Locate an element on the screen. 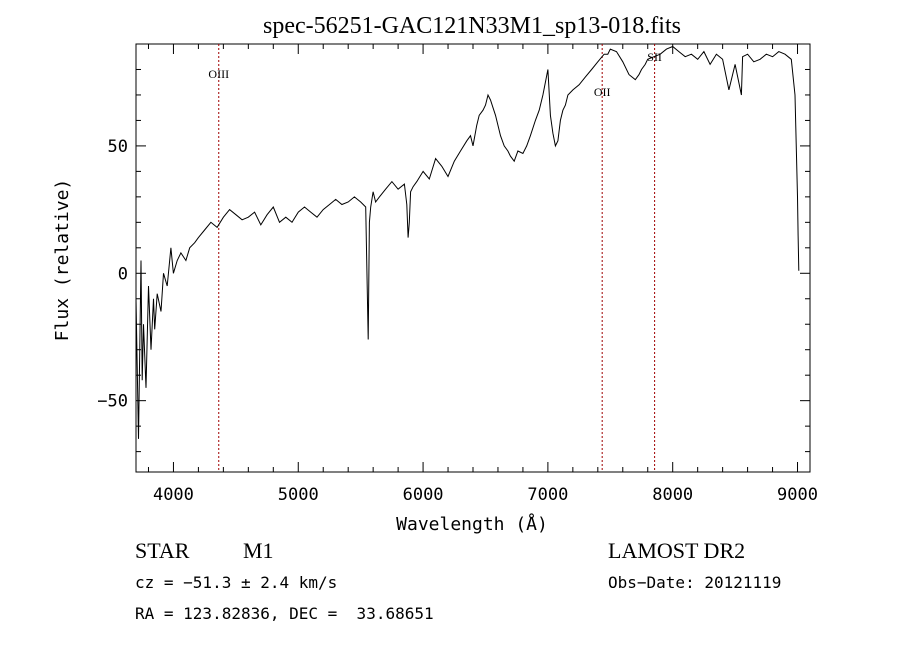 Image resolution: width=900 pixels, height=649 pixels. chart-title: spec-56251-GAC121N33M1_sp13-018.fits is located at coordinates (472, 26).